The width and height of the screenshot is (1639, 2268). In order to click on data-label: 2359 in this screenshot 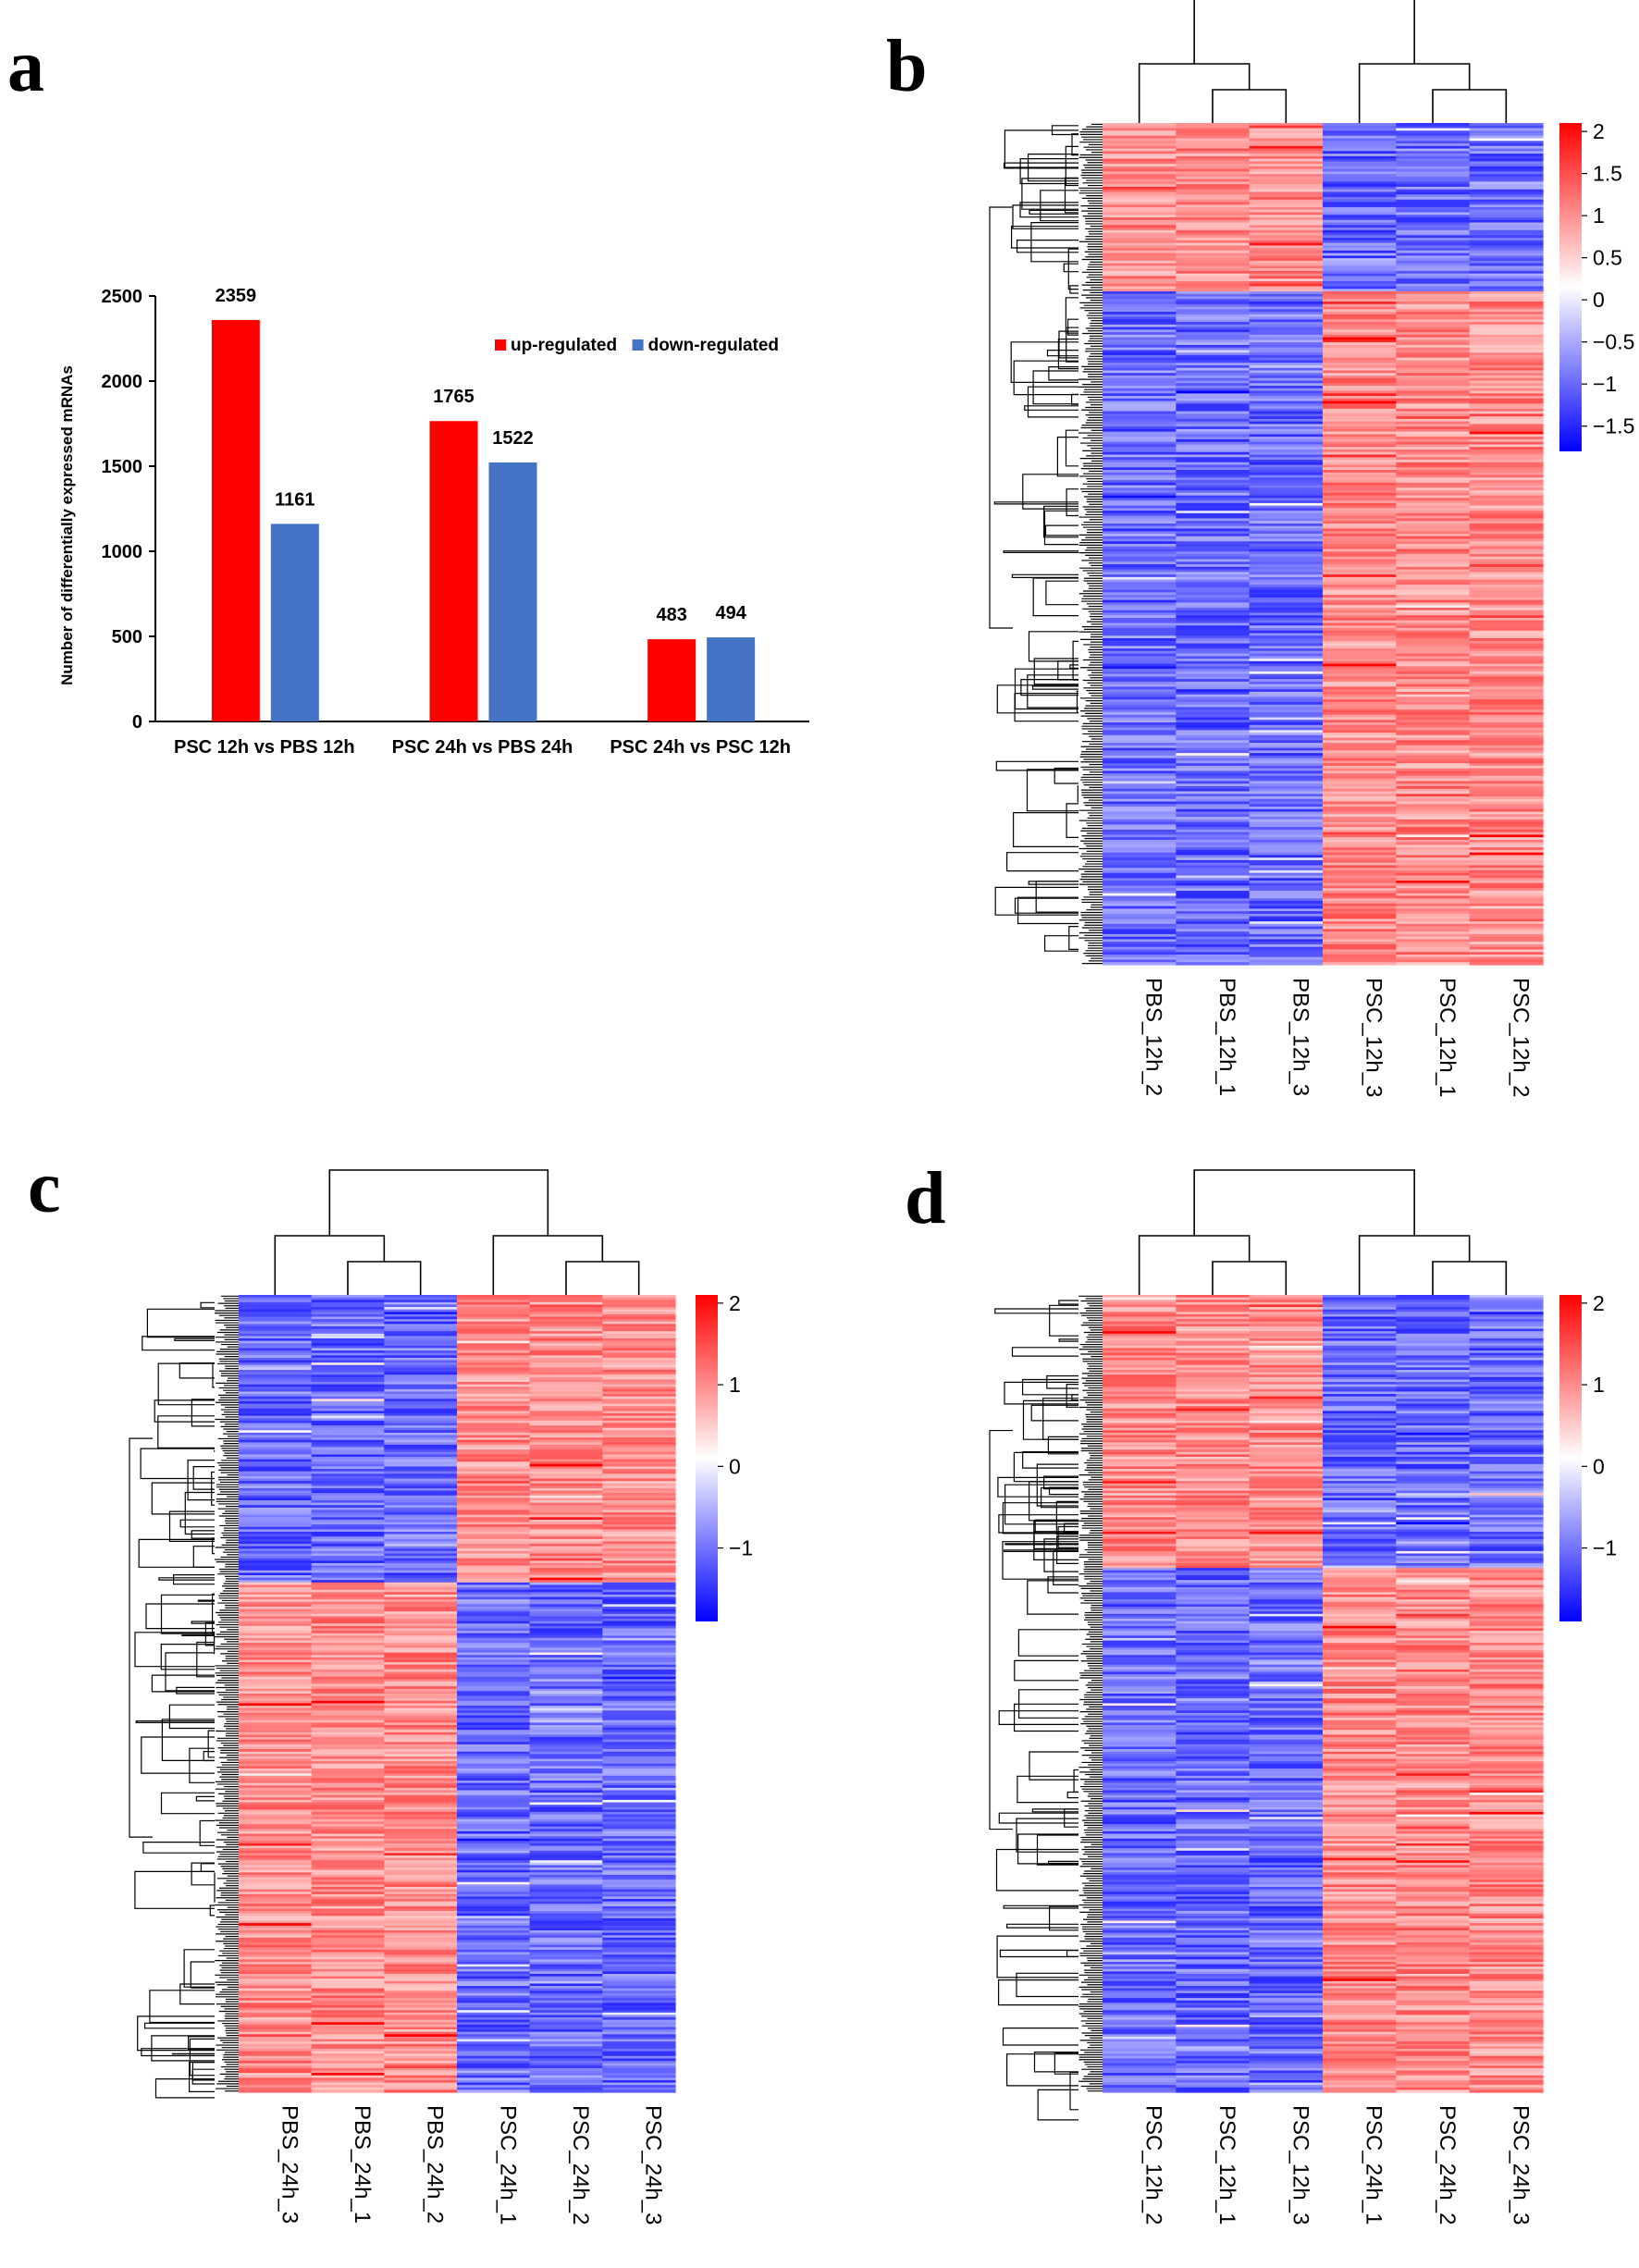, I will do `click(236, 296)`.